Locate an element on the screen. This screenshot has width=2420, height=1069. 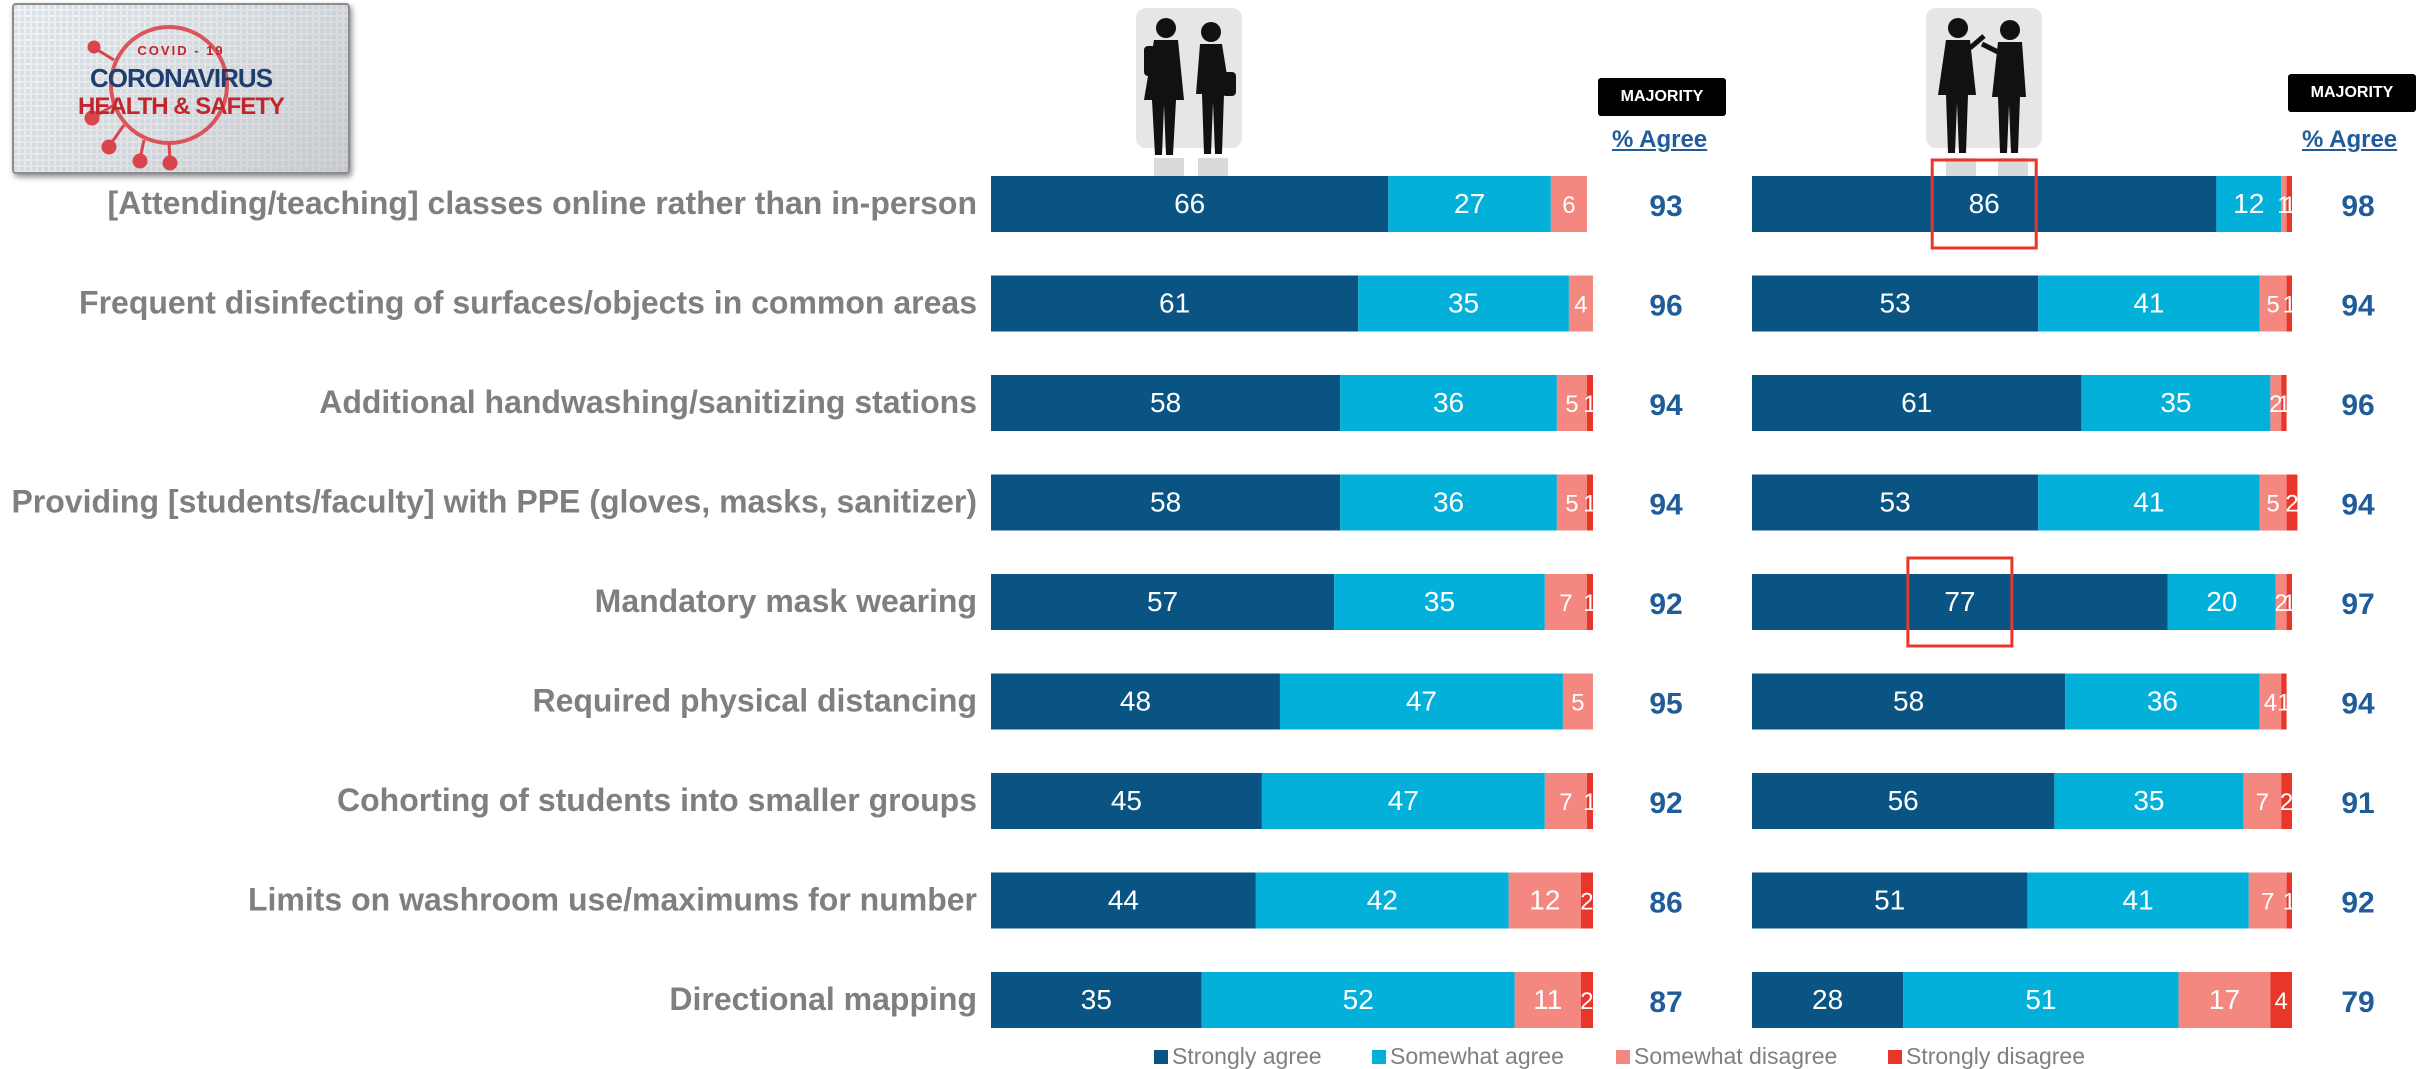
agree-total: 92 is located at coordinates (1665, 803).